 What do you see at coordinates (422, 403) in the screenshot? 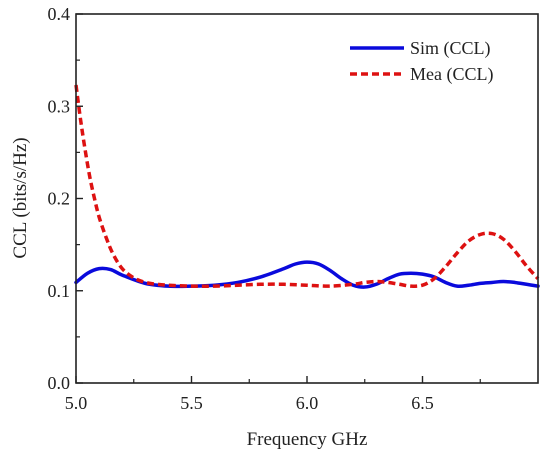
I see `x-tick-label: 6.5` at bounding box center [422, 403].